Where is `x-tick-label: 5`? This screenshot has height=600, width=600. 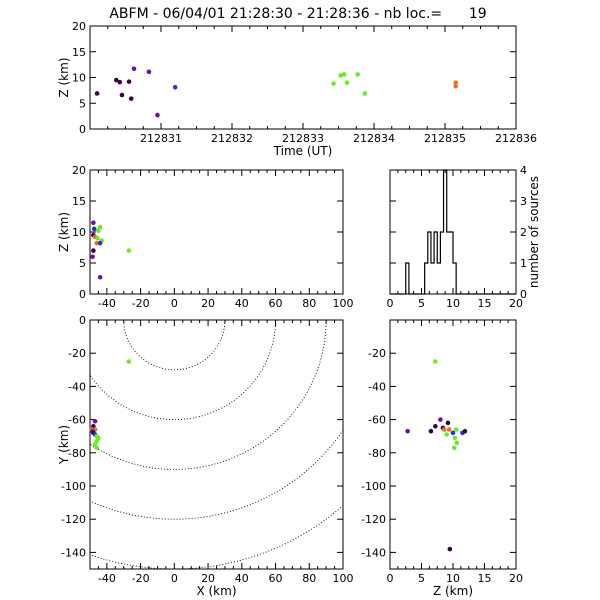
x-tick-label: 5 is located at coordinates (421, 303).